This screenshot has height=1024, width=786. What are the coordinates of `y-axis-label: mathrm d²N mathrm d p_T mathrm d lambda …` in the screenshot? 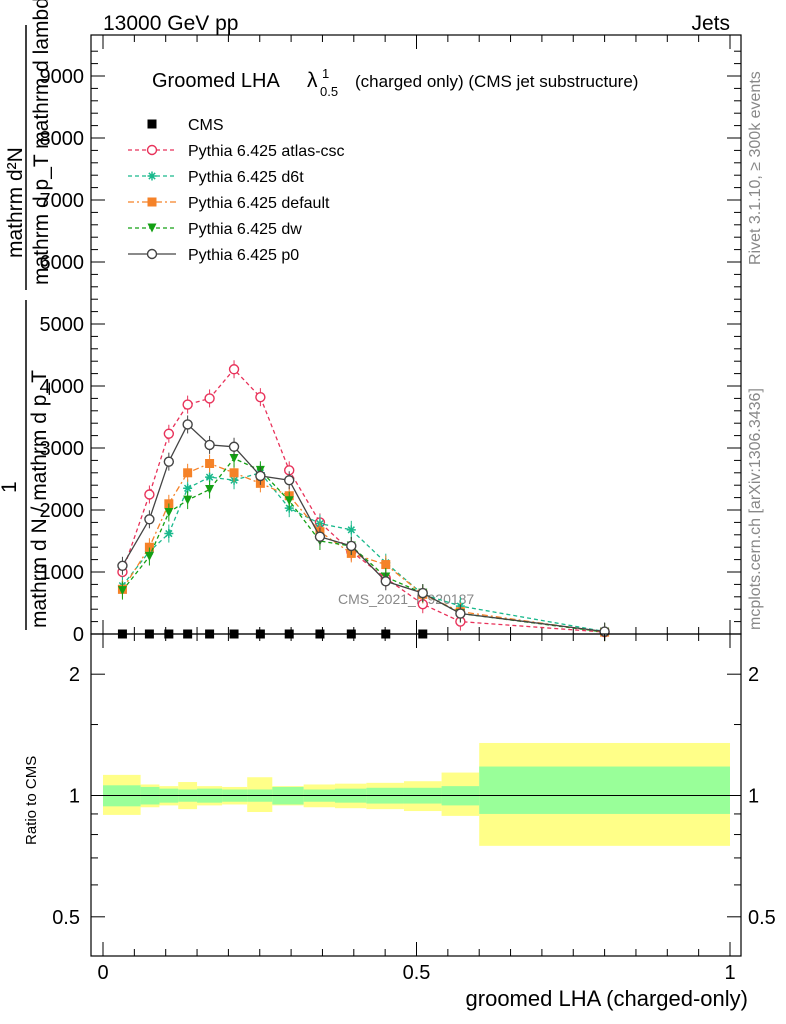 It's located at (26, 315).